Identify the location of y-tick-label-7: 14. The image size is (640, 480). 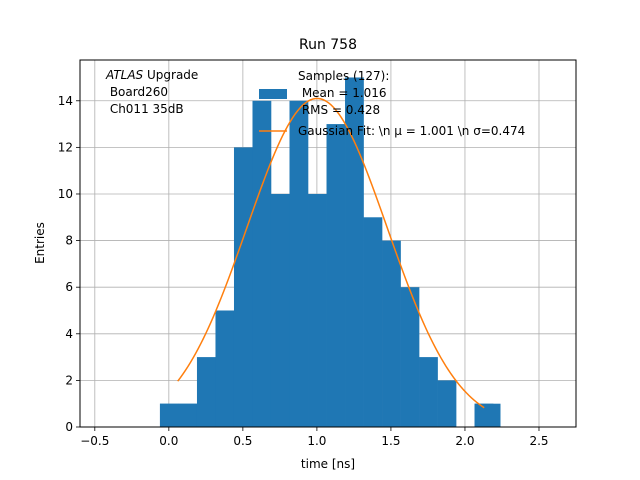
(65, 101).